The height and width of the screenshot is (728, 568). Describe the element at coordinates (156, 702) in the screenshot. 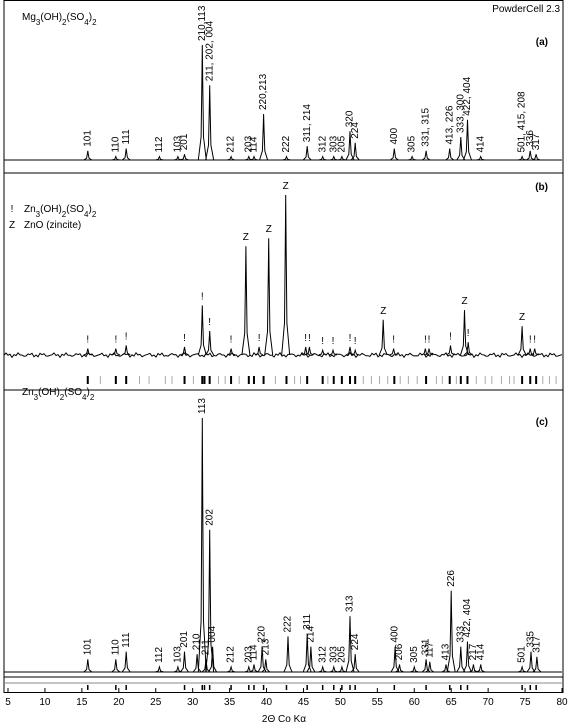

I see `x-tick-label: 25` at that location.